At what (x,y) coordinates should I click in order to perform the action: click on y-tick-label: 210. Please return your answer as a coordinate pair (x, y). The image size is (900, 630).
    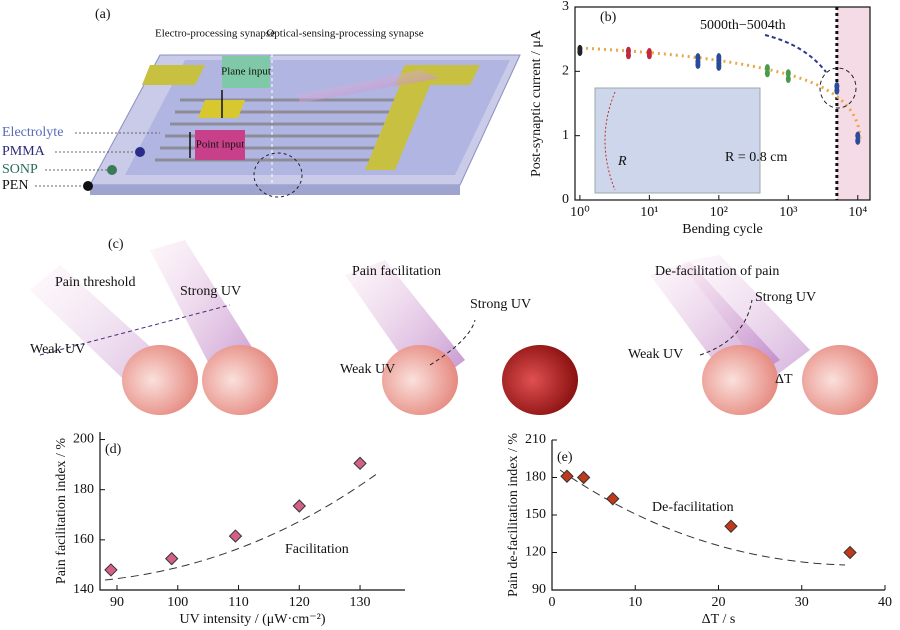
    Looking at the image, I should click on (535, 439).